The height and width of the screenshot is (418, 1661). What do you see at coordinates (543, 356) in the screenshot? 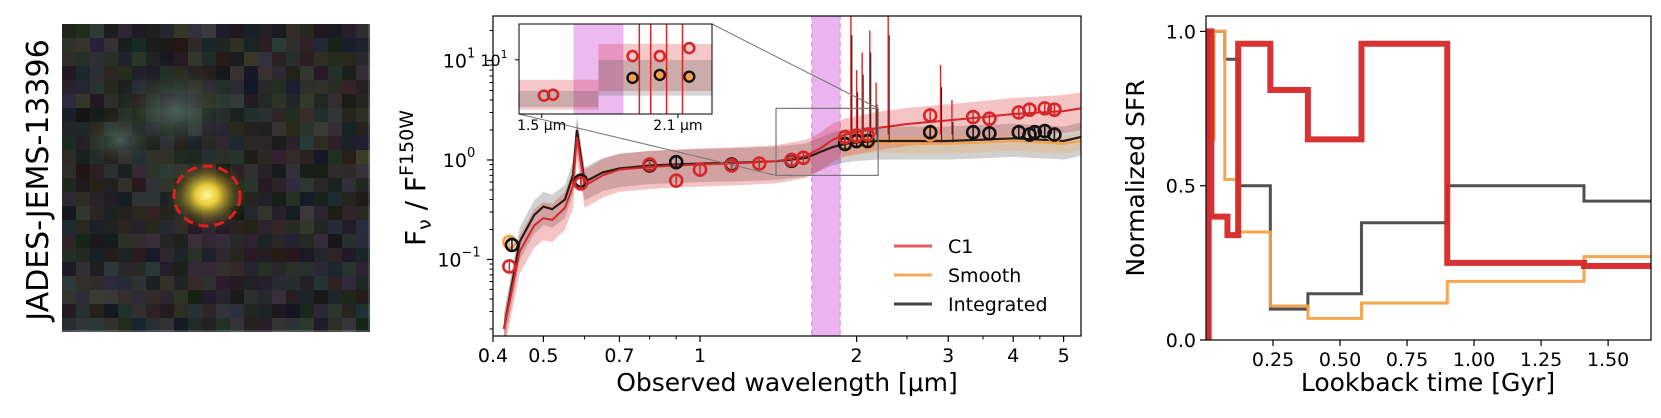
I see `sed-xtick-label: 0.5` at bounding box center [543, 356].